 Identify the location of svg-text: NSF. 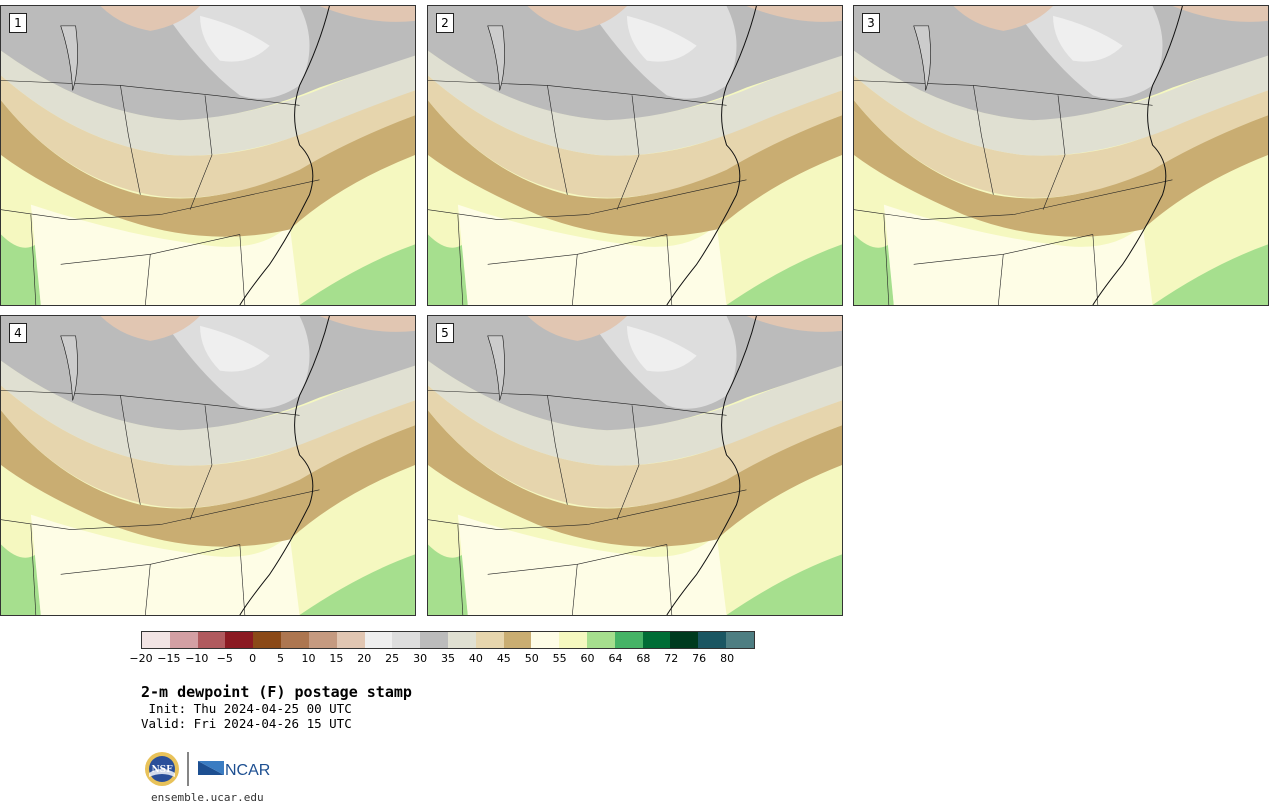
(162, 770).